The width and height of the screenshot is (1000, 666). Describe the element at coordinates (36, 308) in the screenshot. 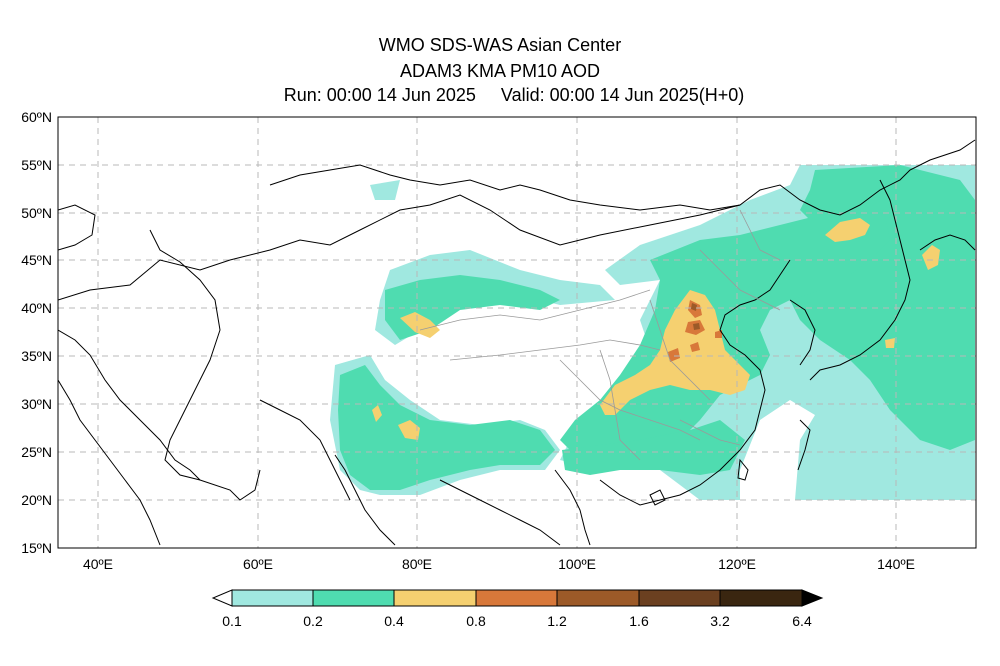

I see `lat-label: 40ºN` at that location.